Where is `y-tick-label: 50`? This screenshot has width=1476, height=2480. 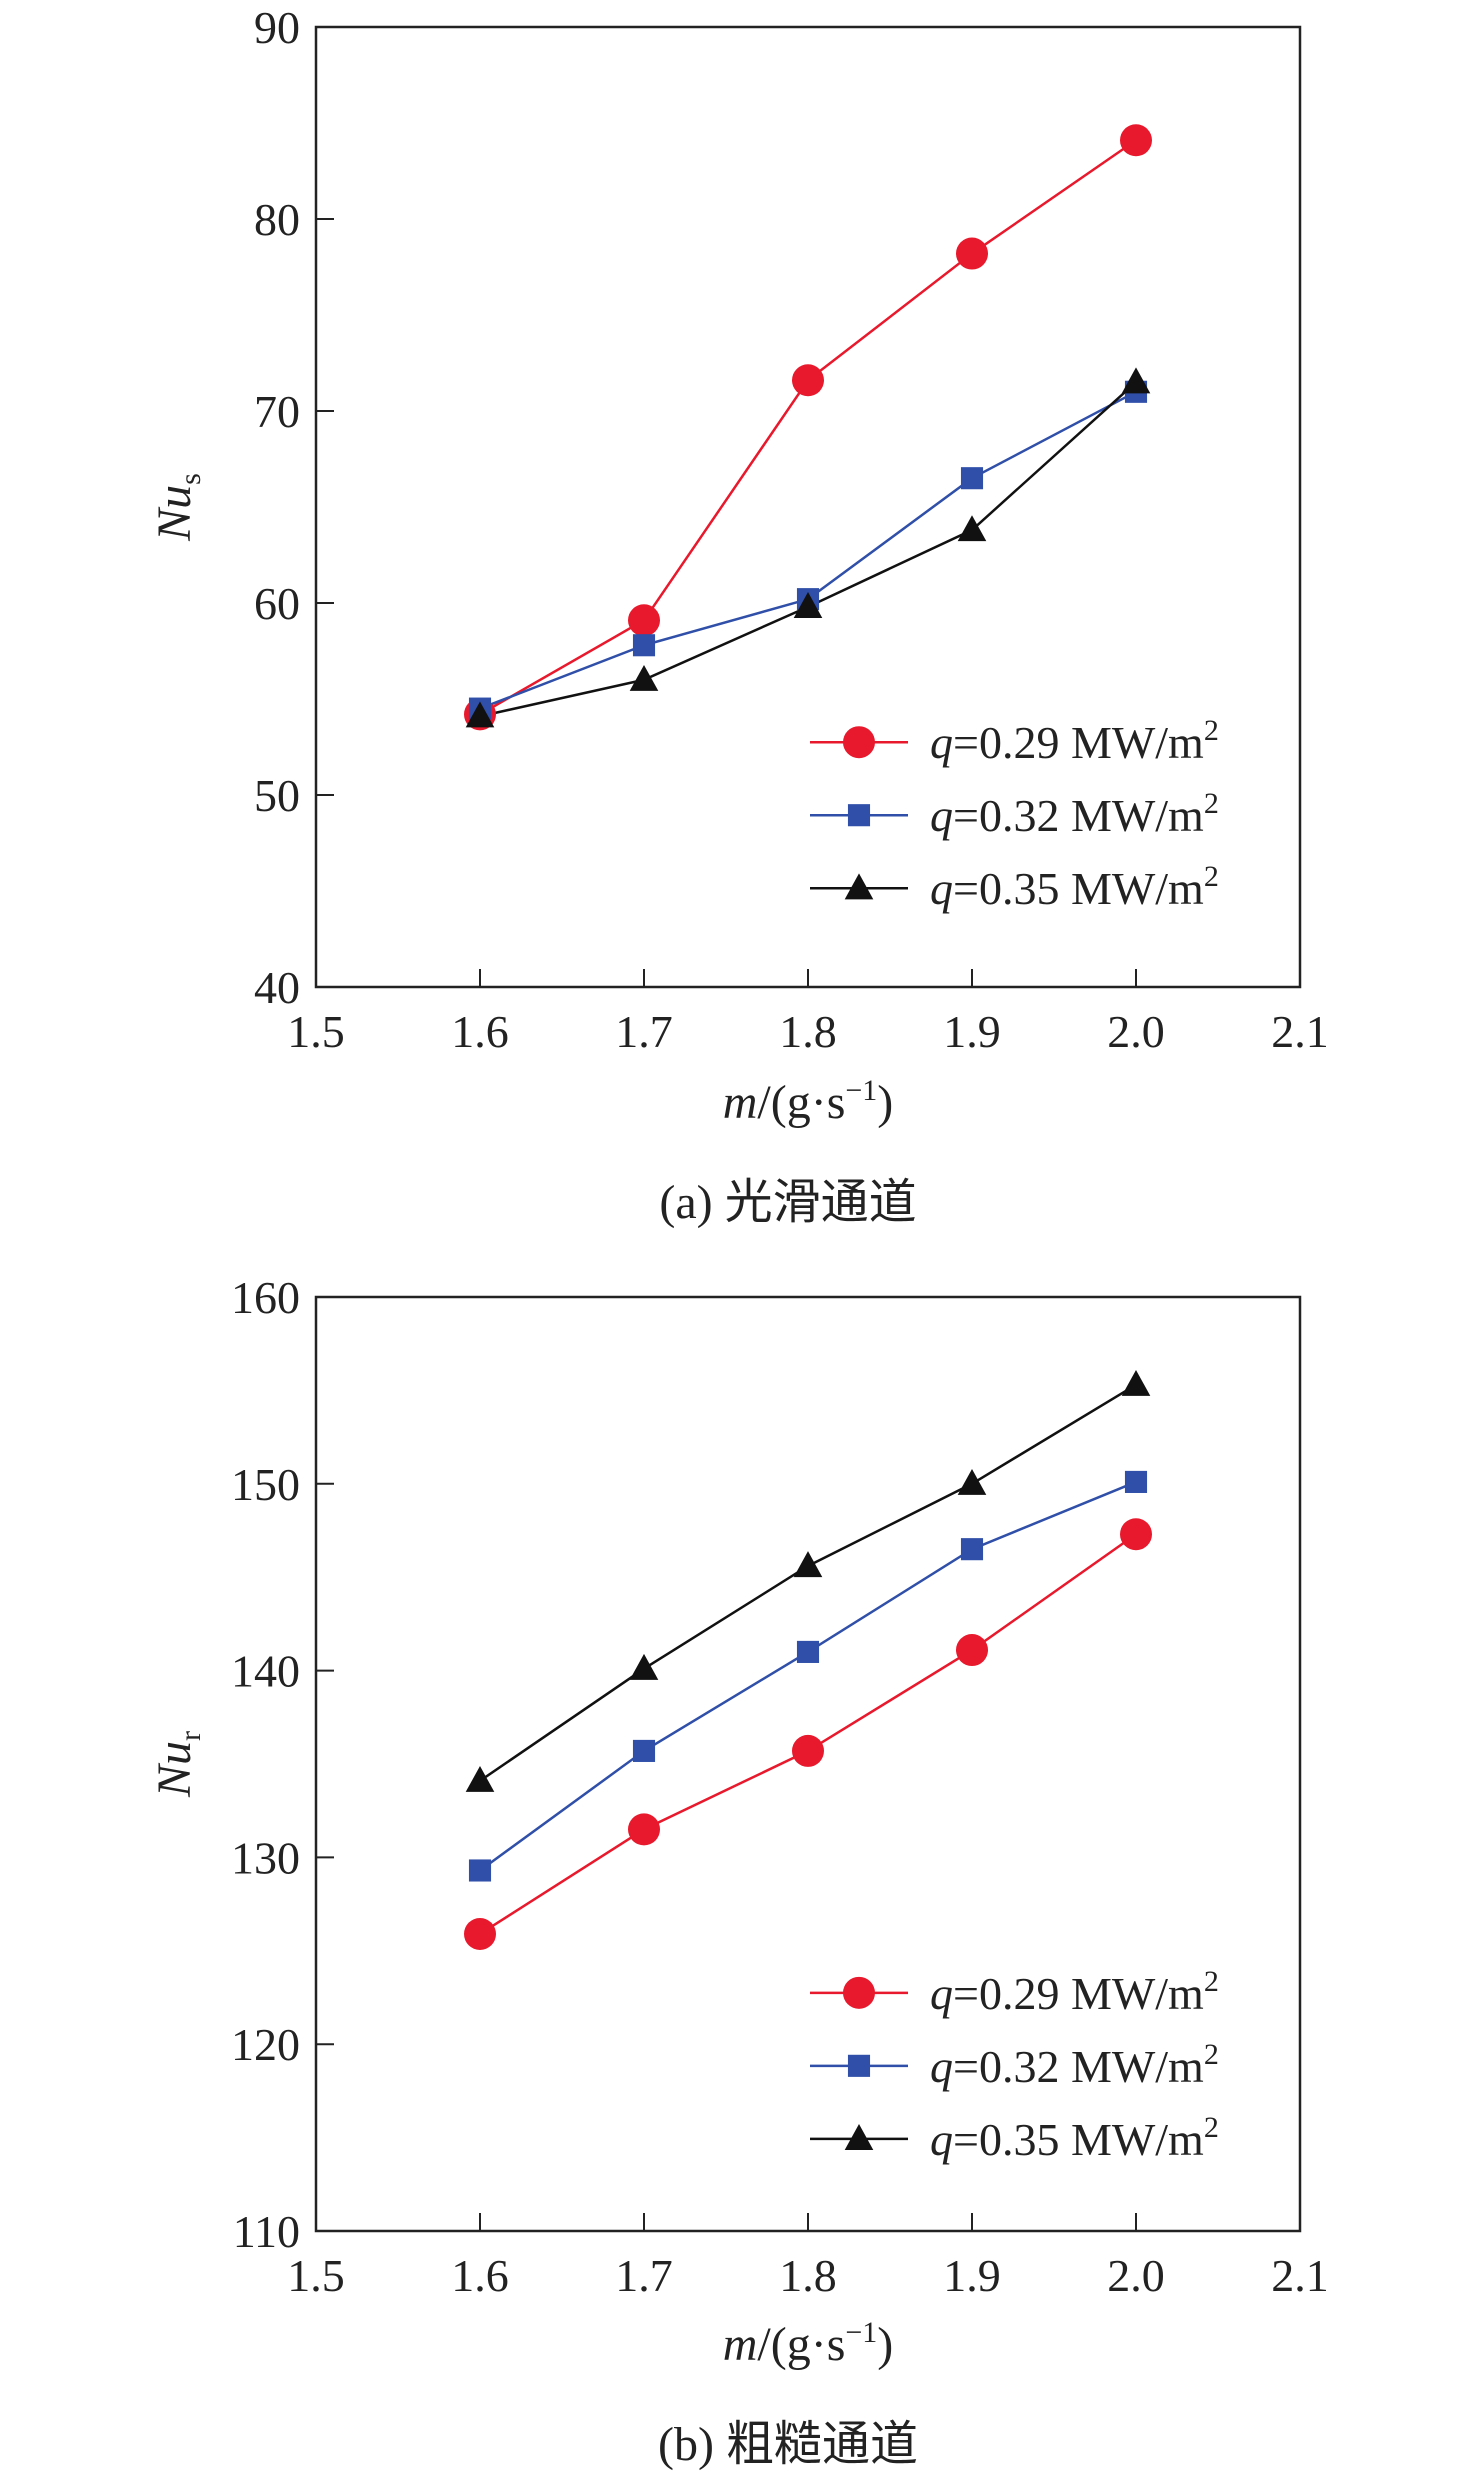
y-tick-label: 50 is located at coordinates (277, 795).